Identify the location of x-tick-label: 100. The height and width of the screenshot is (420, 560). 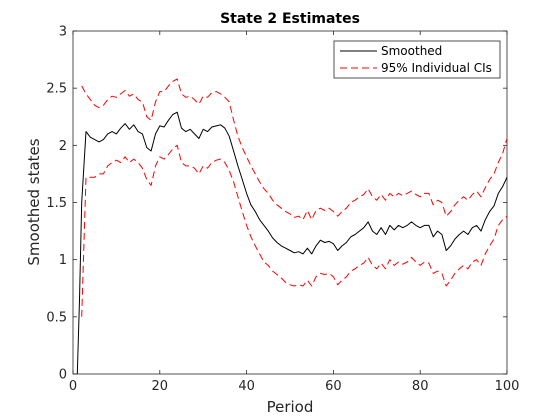
(507, 386).